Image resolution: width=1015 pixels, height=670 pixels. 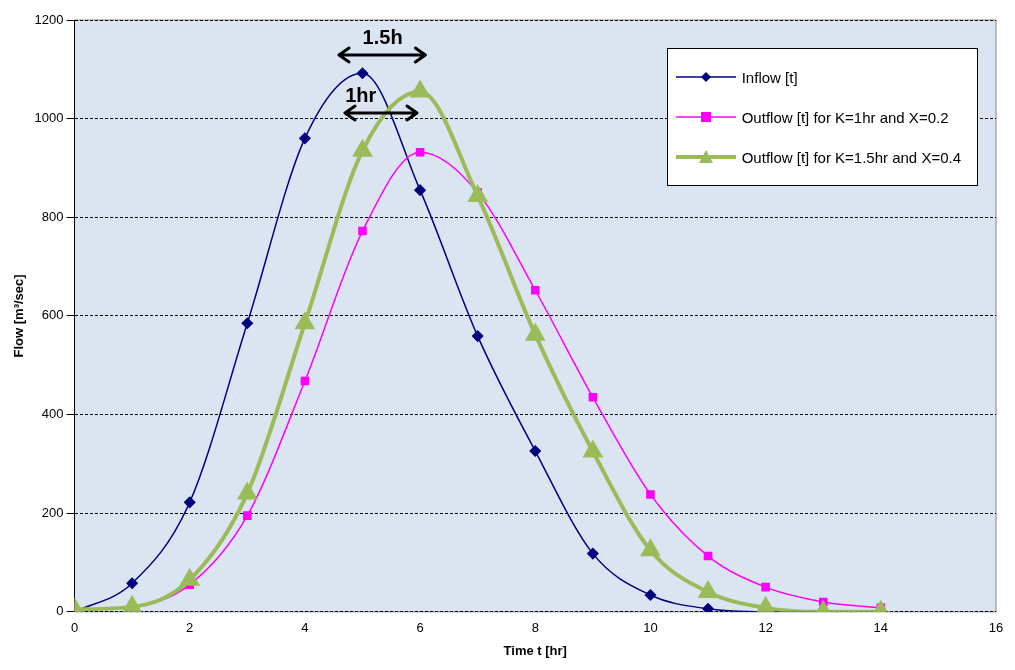 What do you see at coordinates (765, 628) in the screenshot?
I see `x-tick-label: 12` at bounding box center [765, 628].